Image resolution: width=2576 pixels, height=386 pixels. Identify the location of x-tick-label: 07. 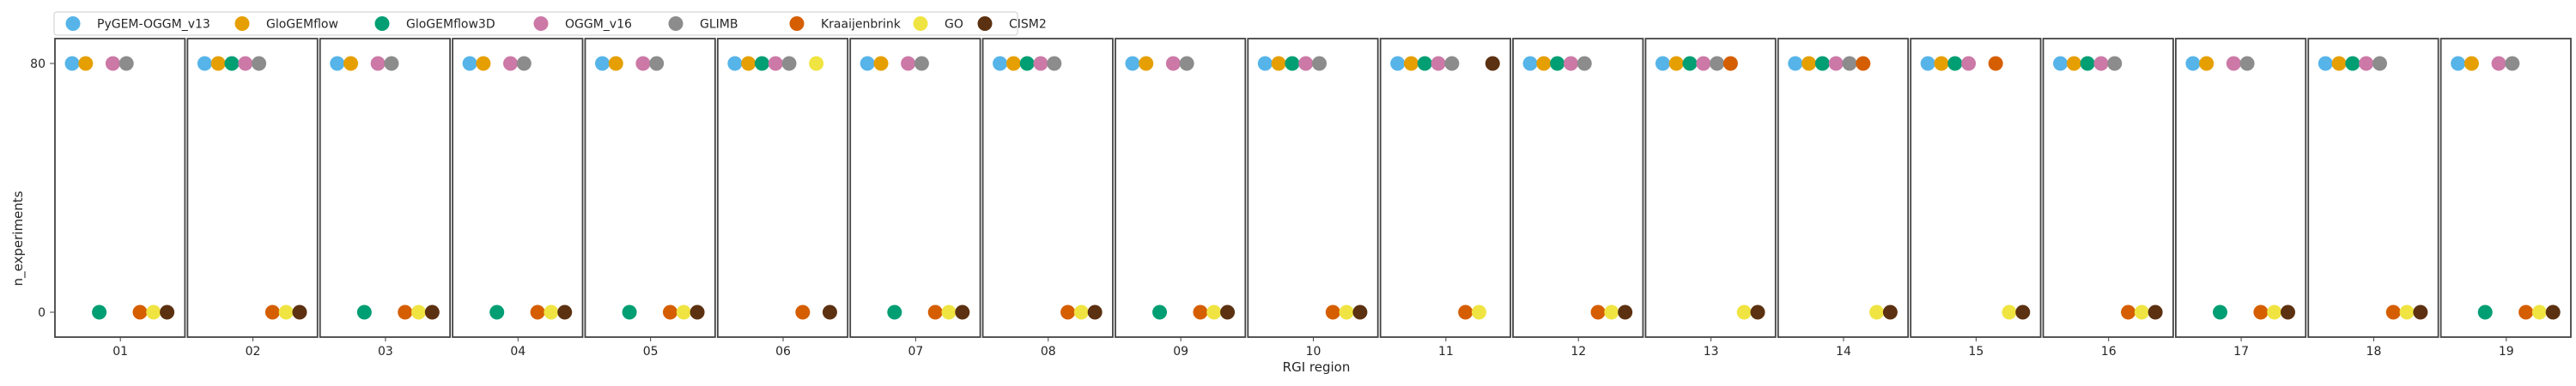
(915, 352).